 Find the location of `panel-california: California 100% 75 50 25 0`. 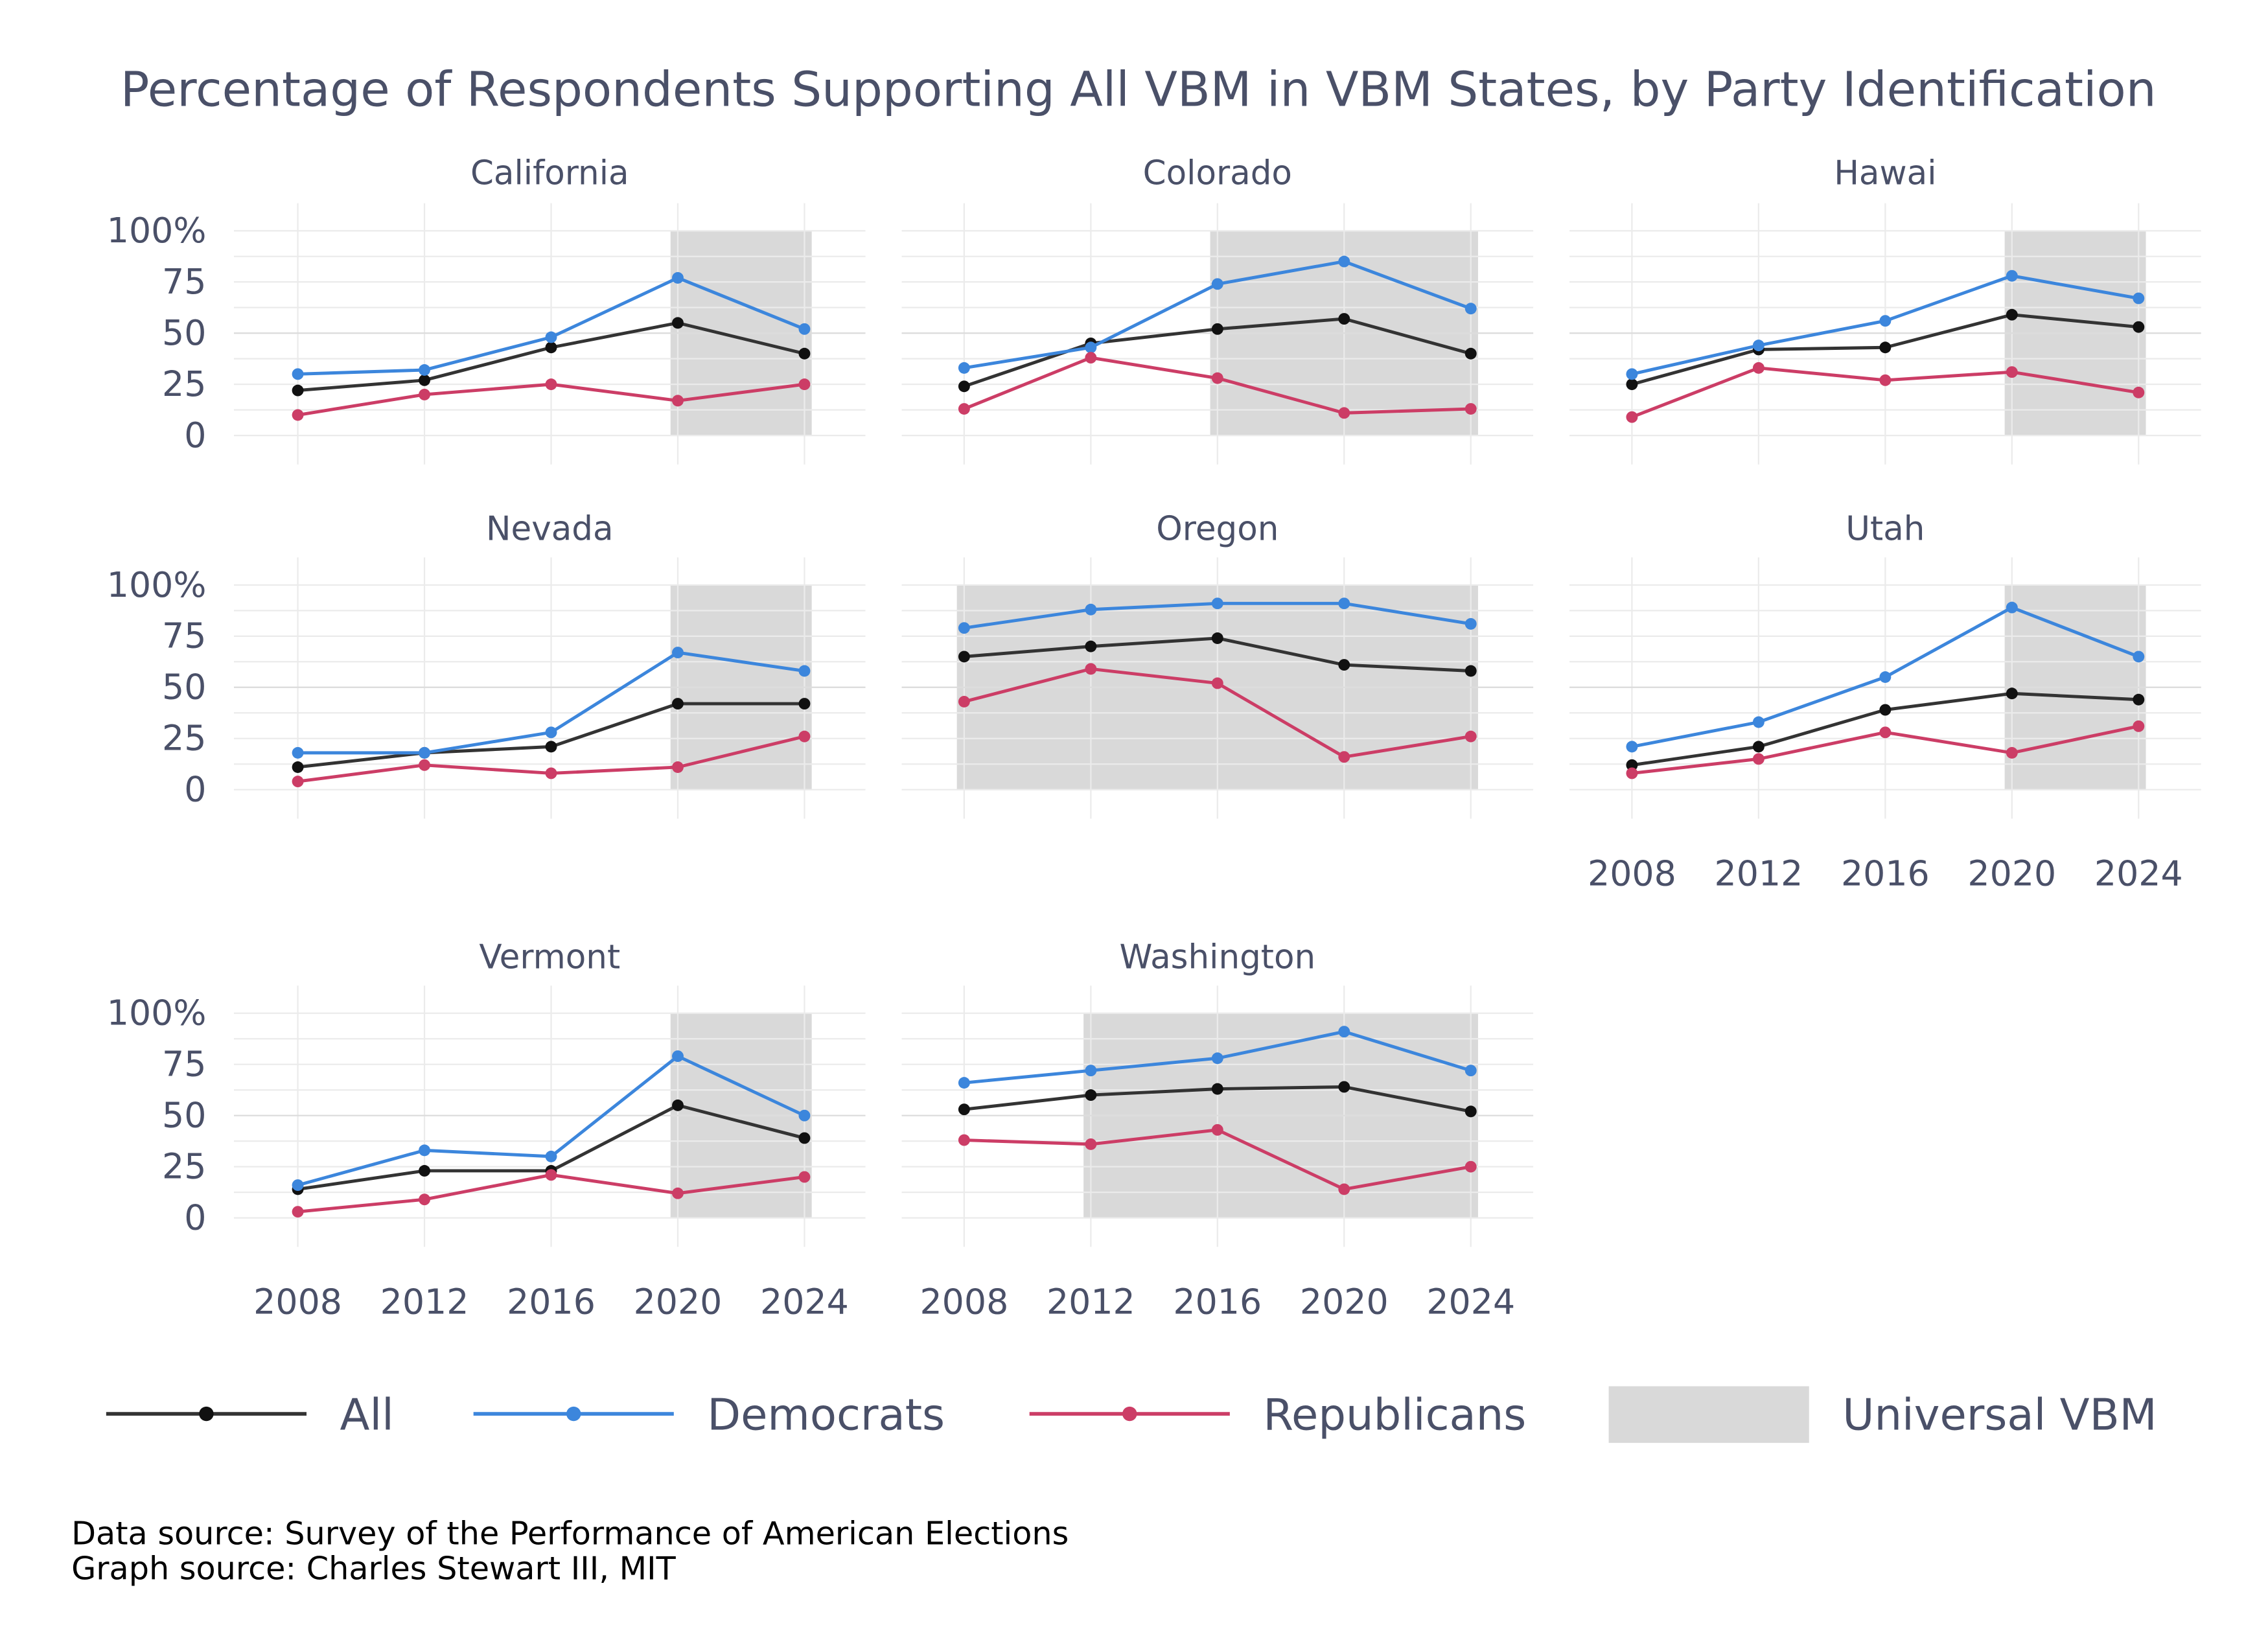

panel-california: California 100% 75 50 25 0 is located at coordinates (486, 310).